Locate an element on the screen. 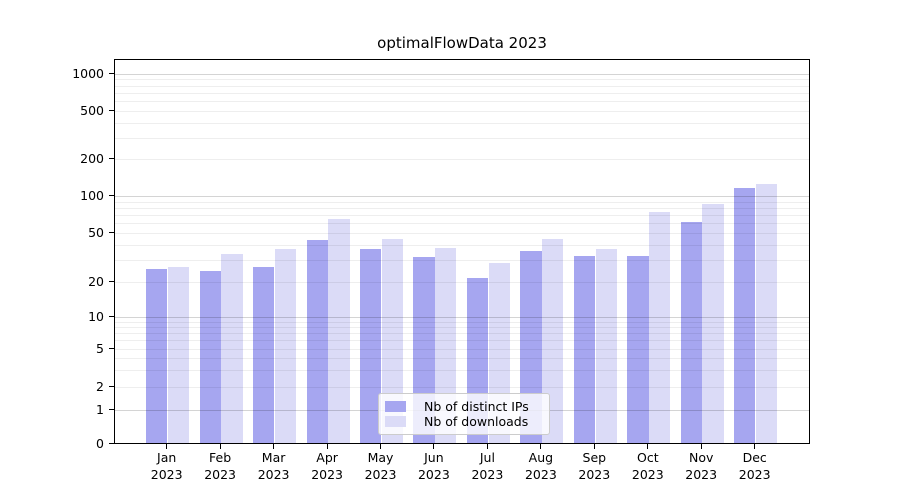 This screenshot has height=500, width=900. bar-distinct-ips-jan is located at coordinates (157, 355).